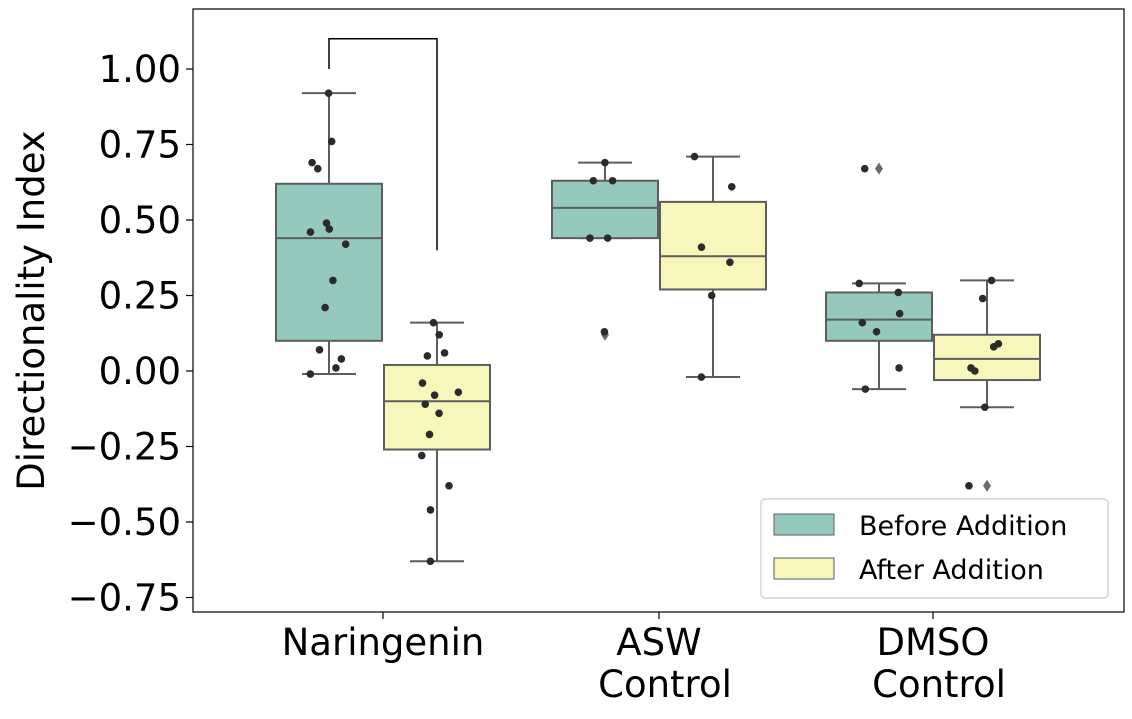 This screenshot has width=1132, height=719. I want to click on legend-box, so click(934, 548).